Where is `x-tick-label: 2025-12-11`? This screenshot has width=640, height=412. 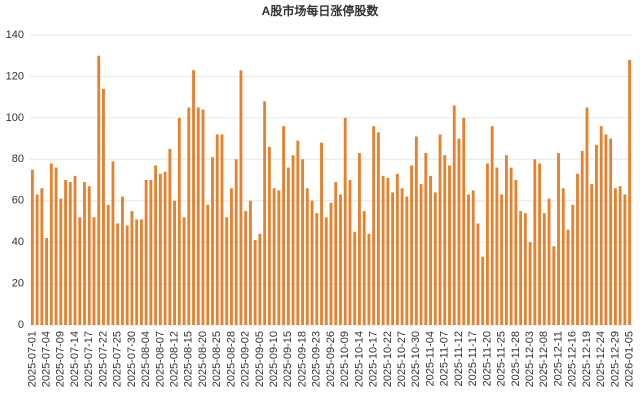 x-tick-label: 2025-12-11 is located at coordinates (558, 358).